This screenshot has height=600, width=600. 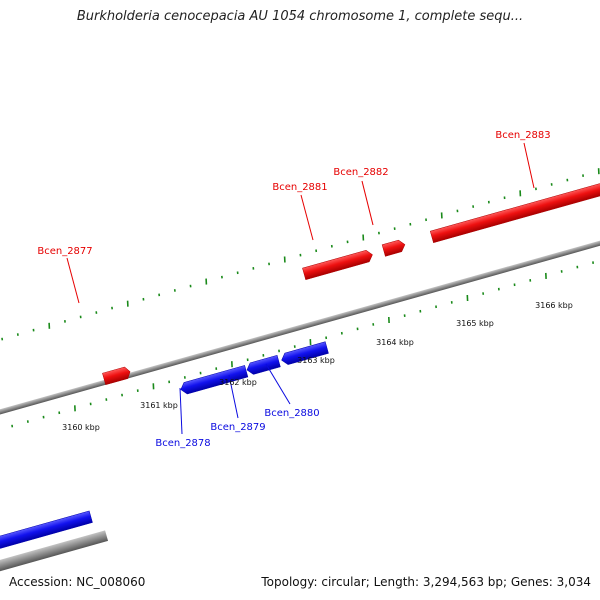 I want to click on gene-label-bcen-2878: Bcen_2878, so click(x=182, y=443).